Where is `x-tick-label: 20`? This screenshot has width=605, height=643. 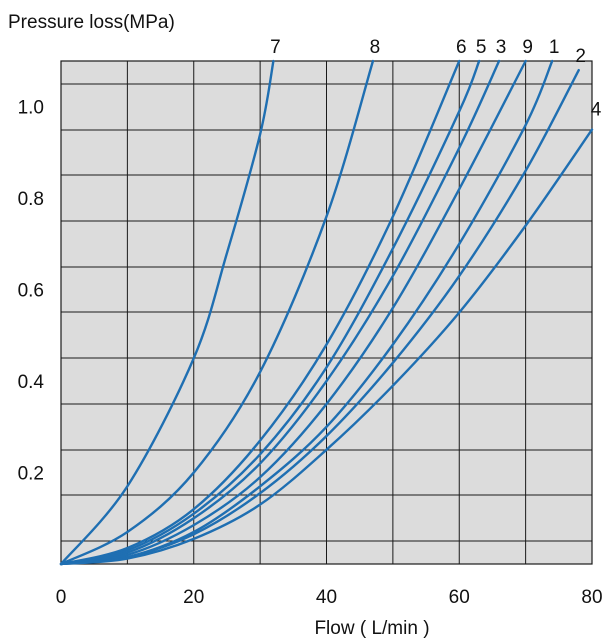 x-tick-label: 20 is located at coordinates (193, 597).